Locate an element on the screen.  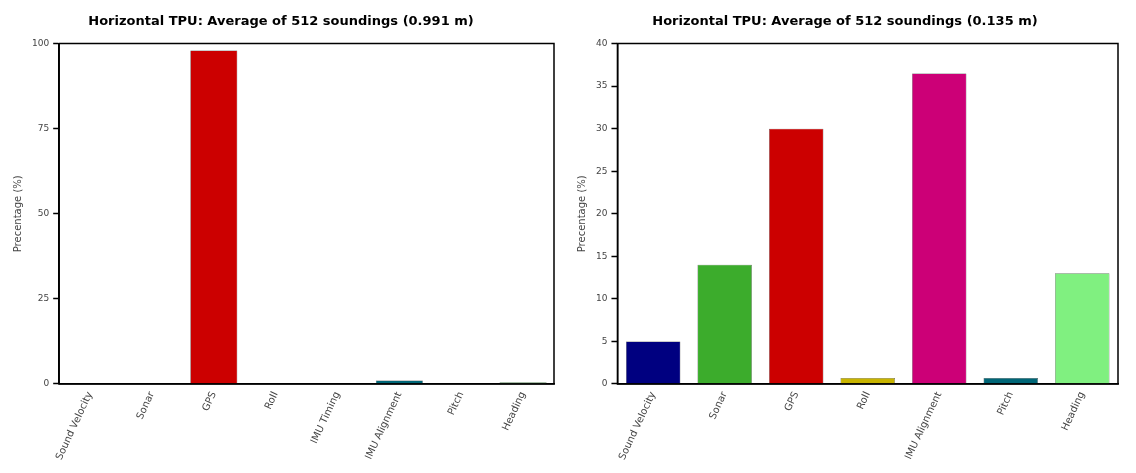
y-tick-label: 15 is located at coordinates (602, 255).